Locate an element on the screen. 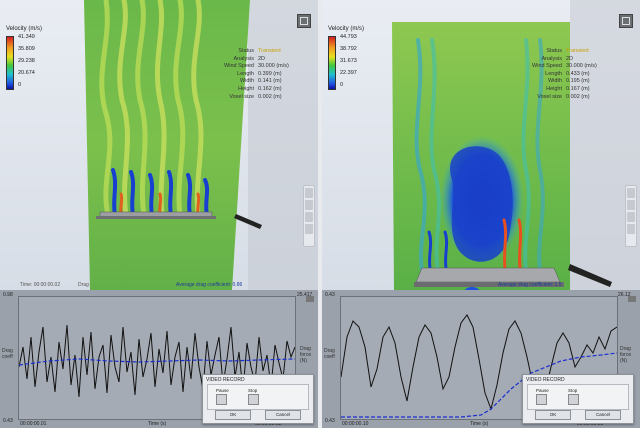 The image size is (640, 428). x-start: 00:00:00.01 is located at coordinates (33, 424).